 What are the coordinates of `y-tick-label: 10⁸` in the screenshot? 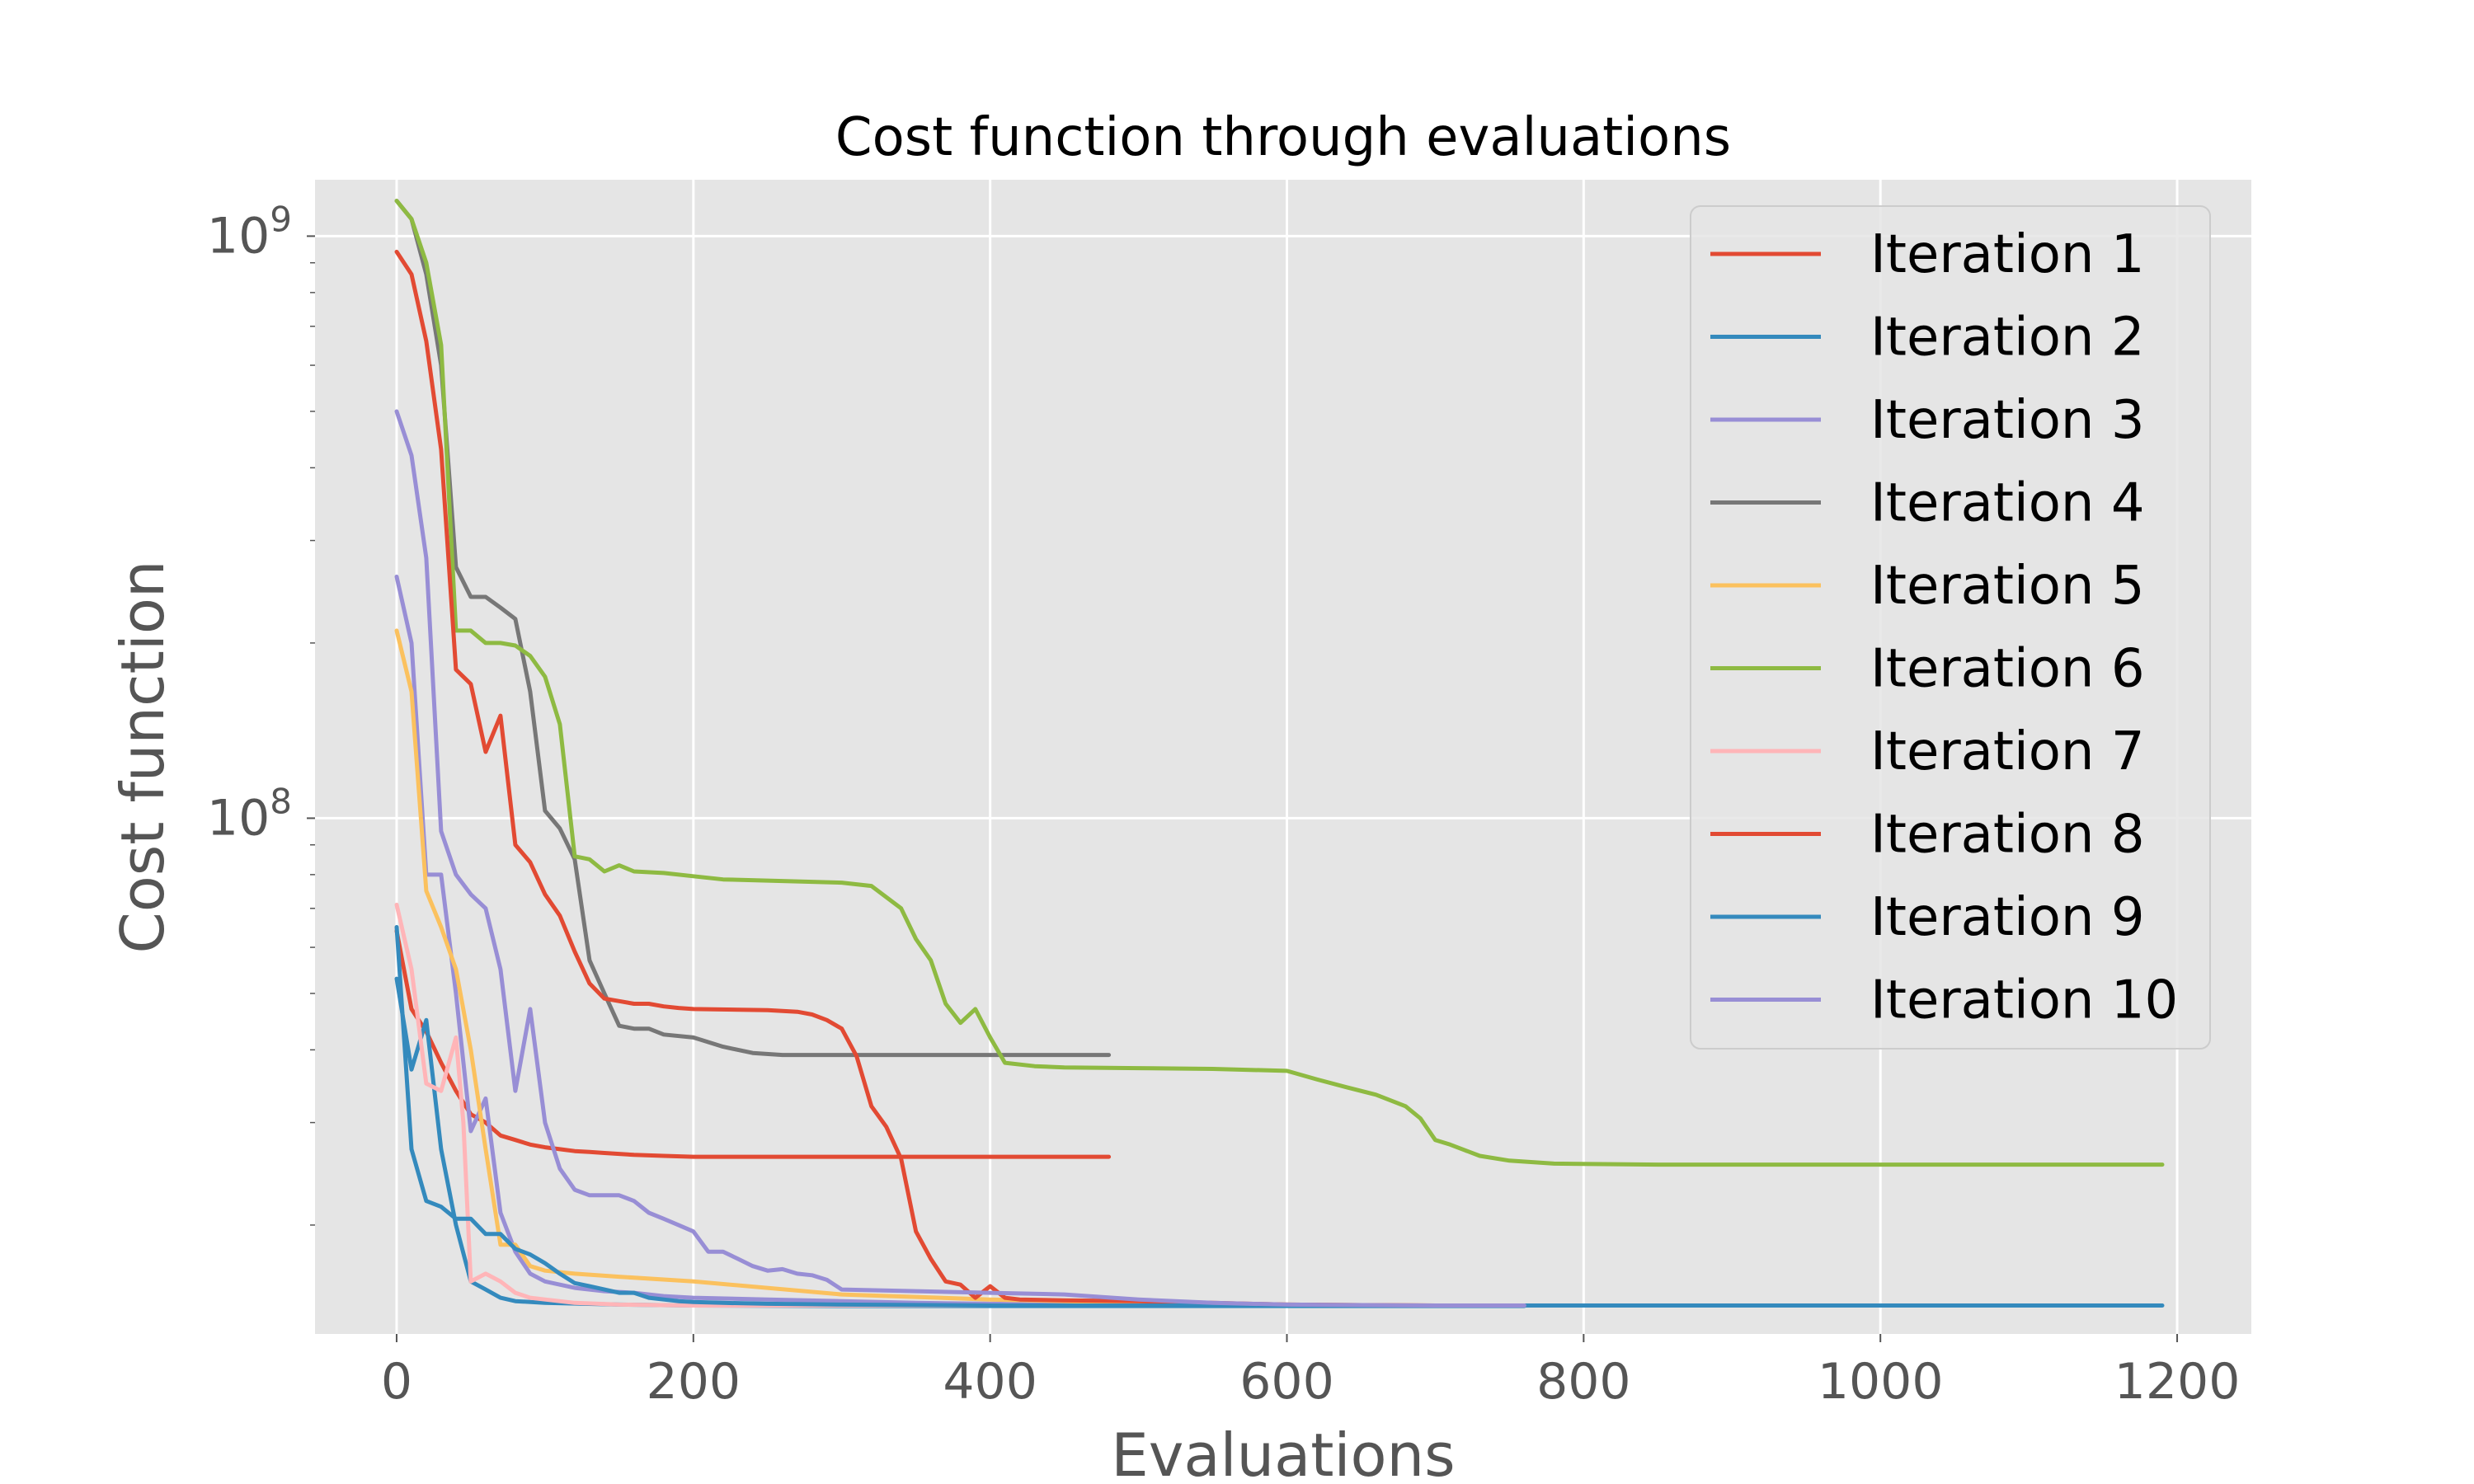 It's located at (249, 814).